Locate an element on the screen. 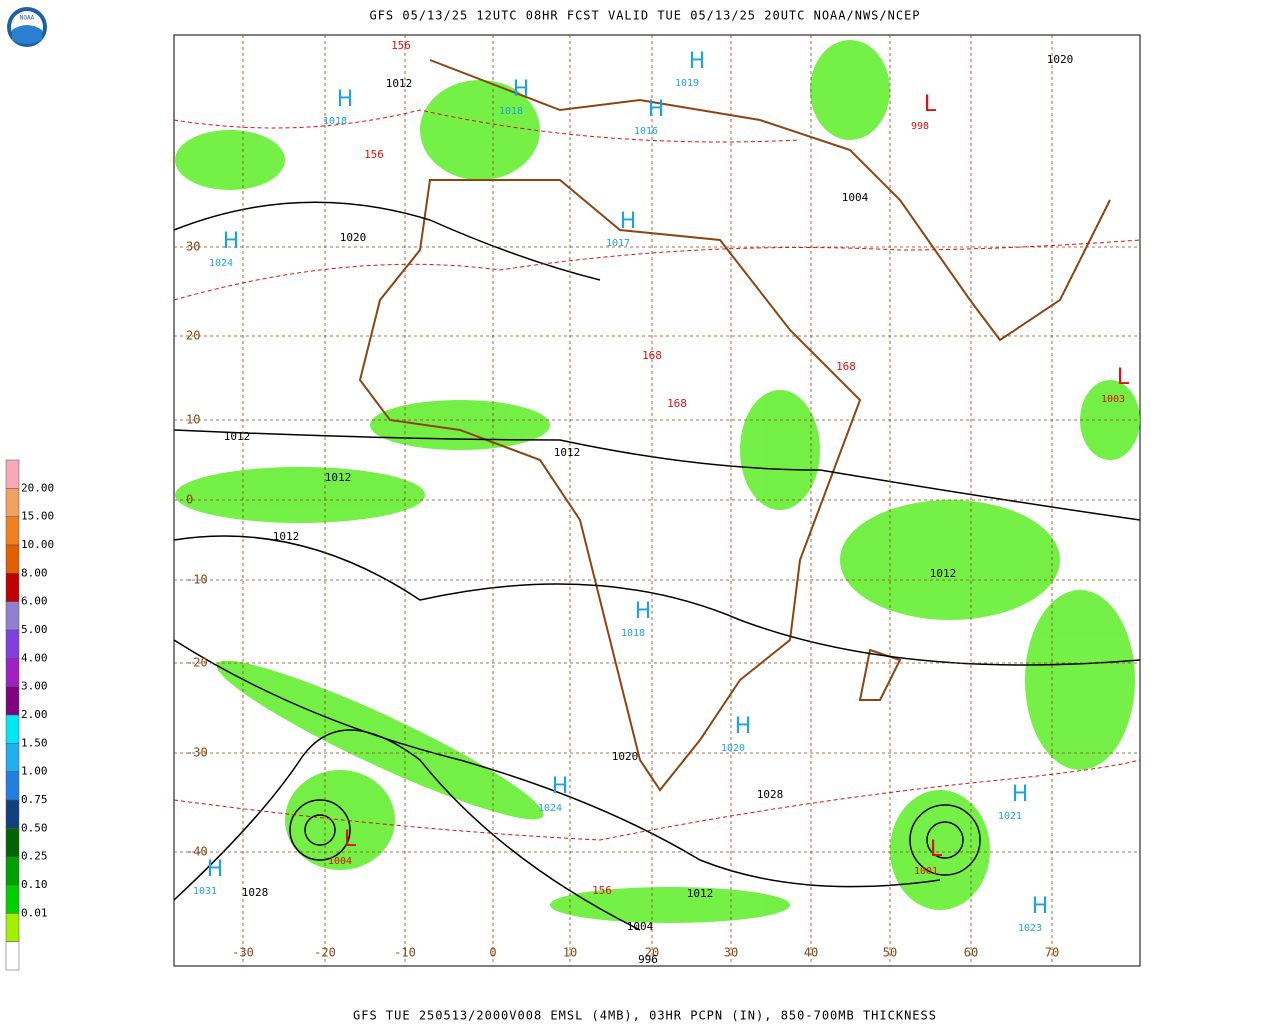  legend-label: 0.75 is located at coordinates (34, 799).